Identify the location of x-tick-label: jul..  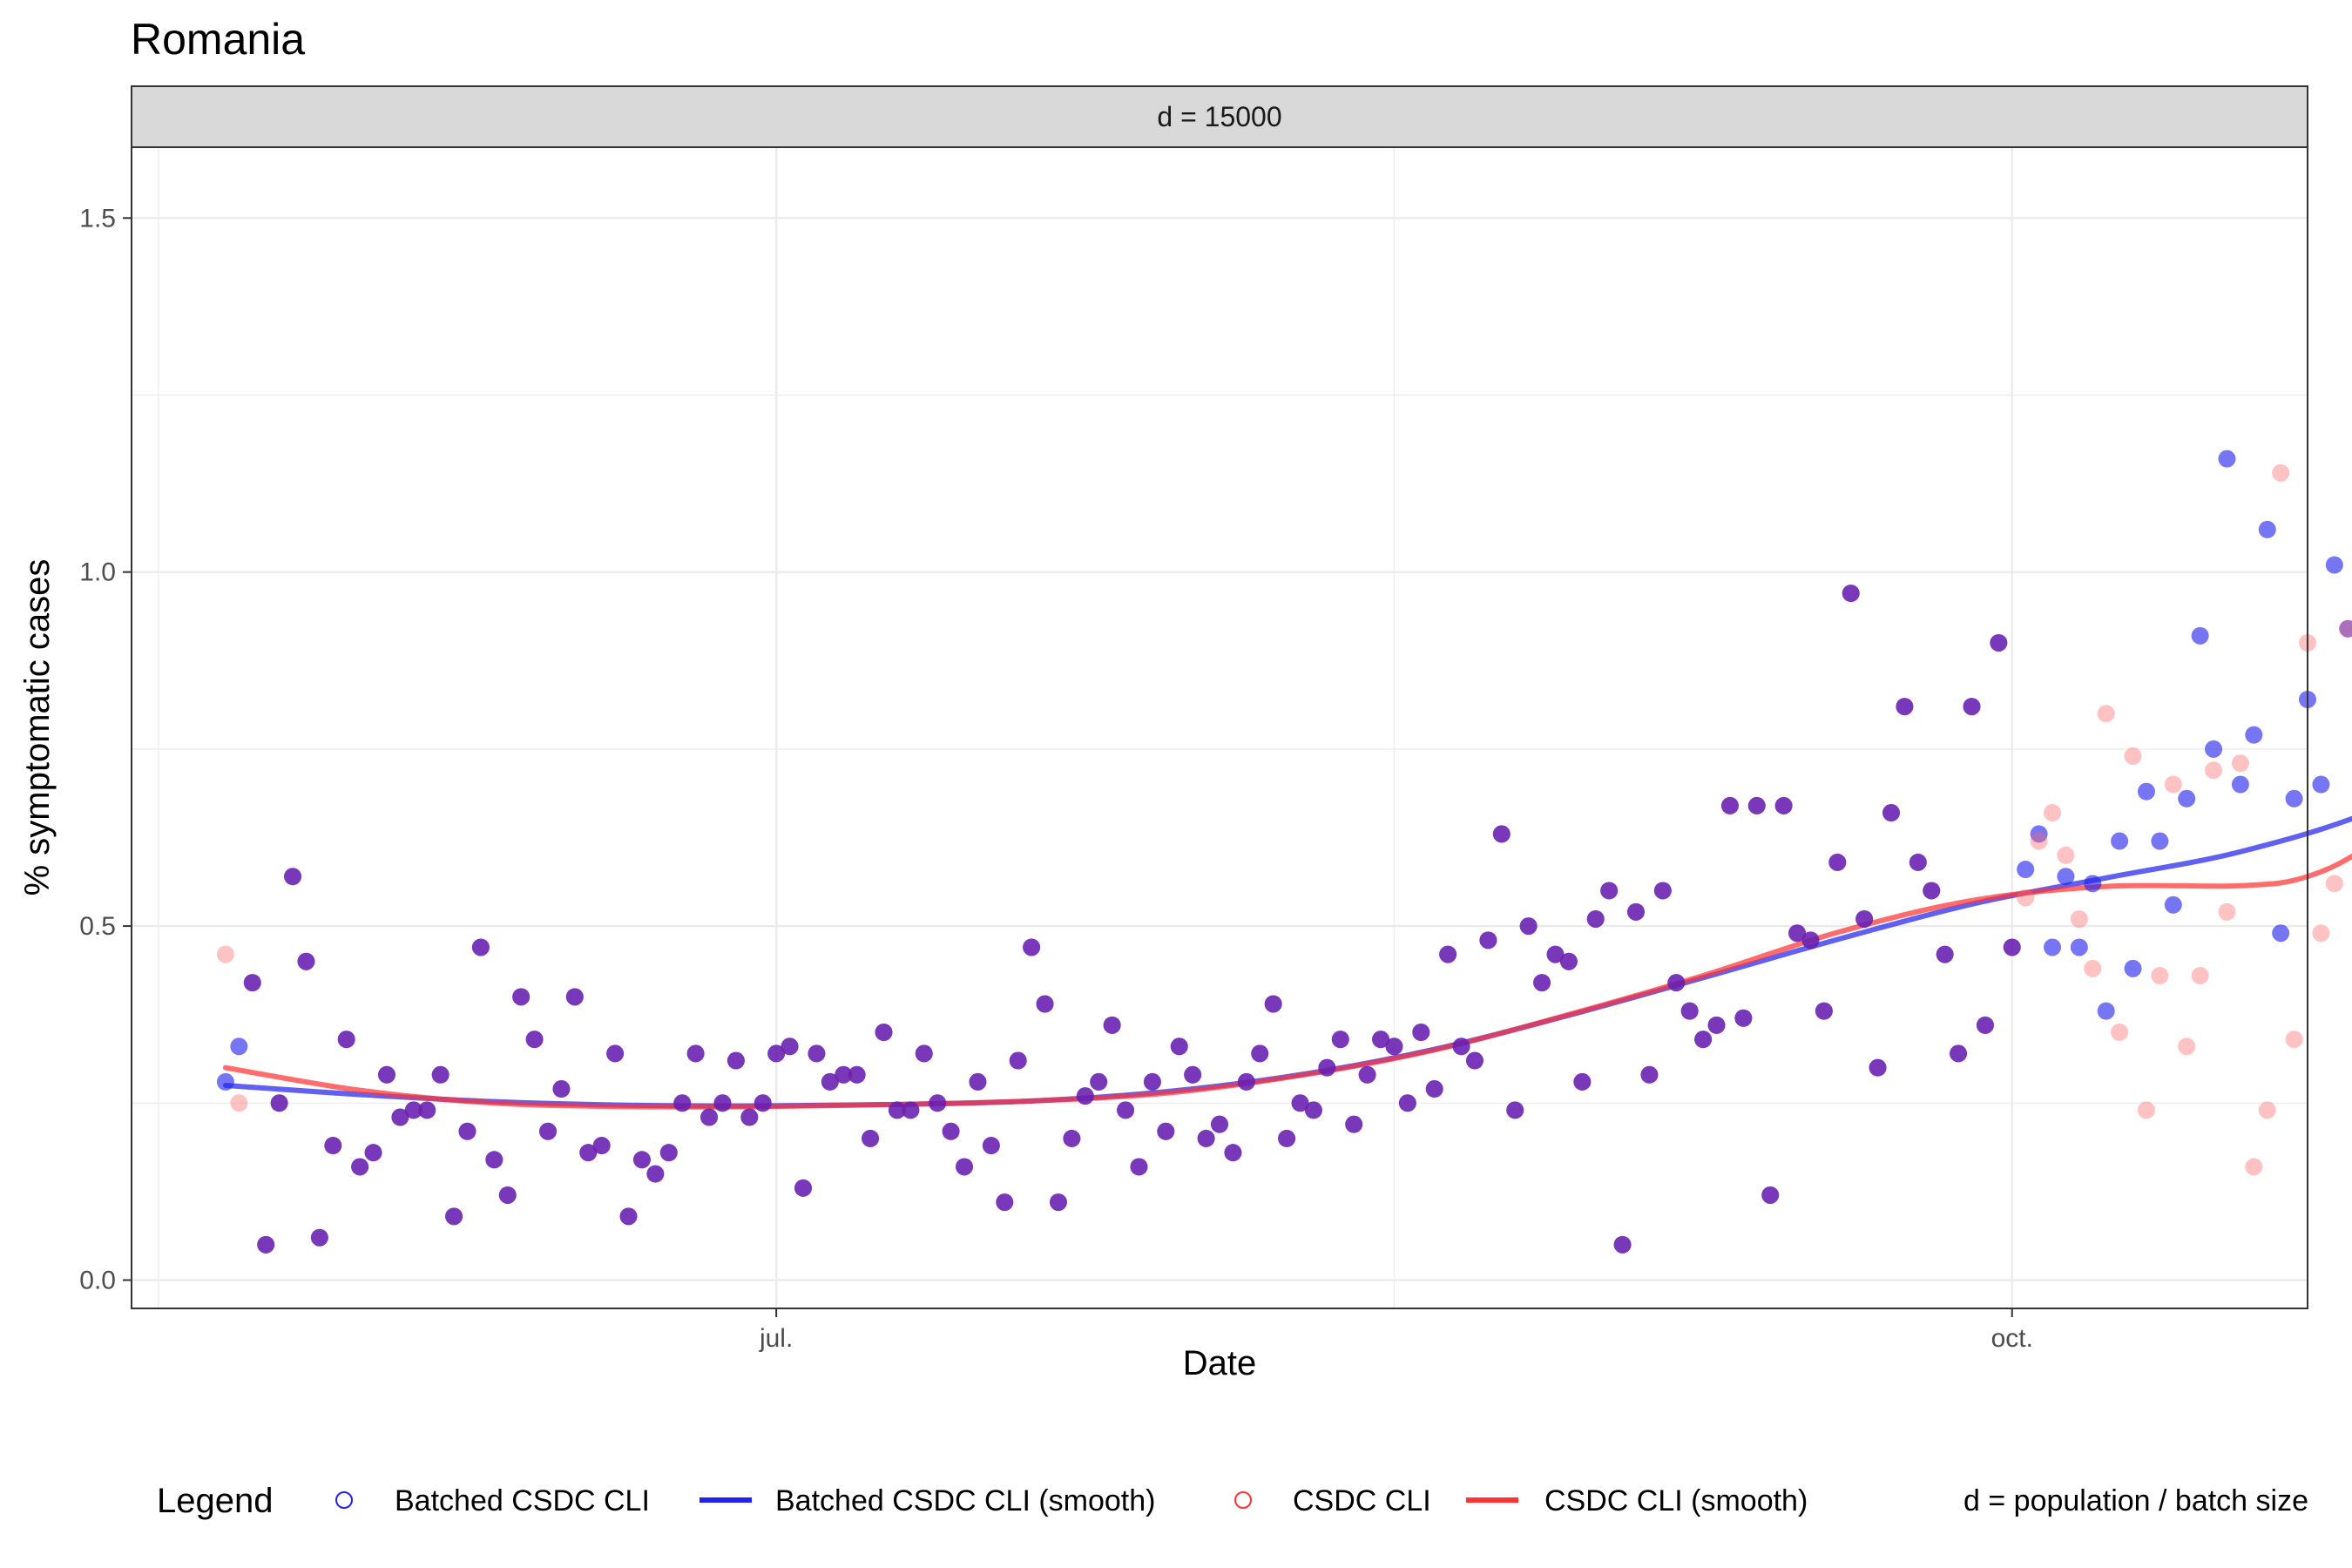
(776, 1339).